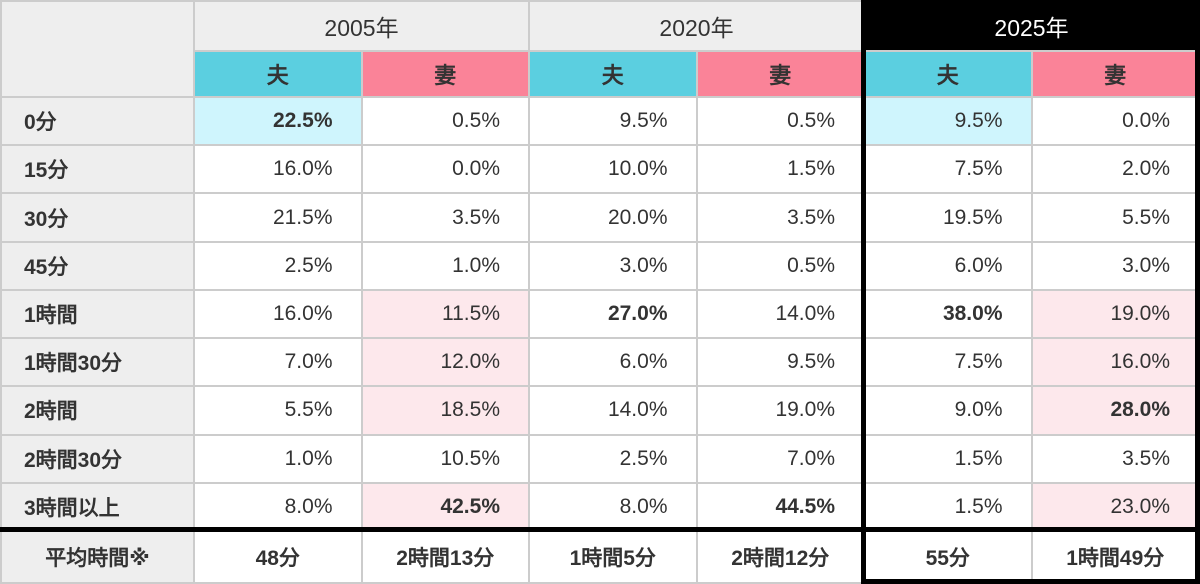 This screenshot has height=584, width=1200. Describe the element at coordinates (948, 217) in the screenshot. I see `value-cell: 19.5%` at that location.